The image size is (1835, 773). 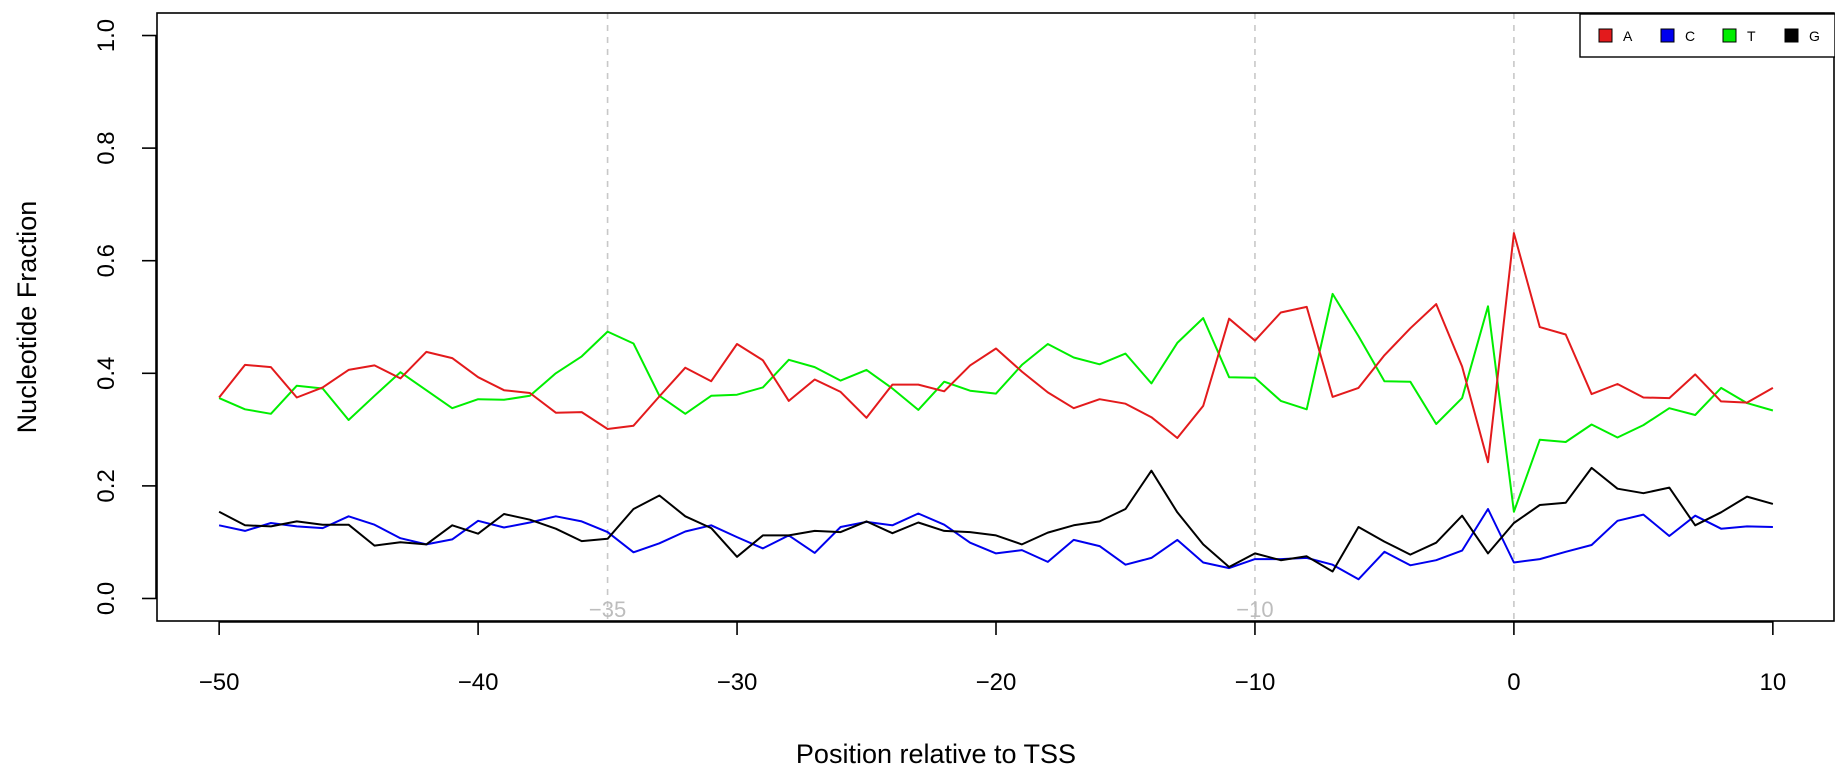 I want to click on series-line-G, so click(x=996, y=519).